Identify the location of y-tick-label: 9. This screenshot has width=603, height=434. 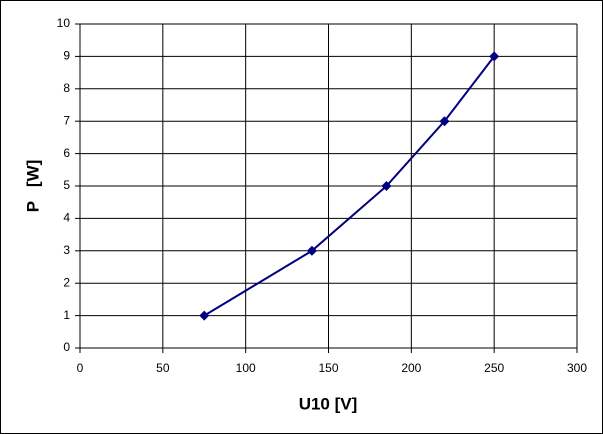
(66, 56).